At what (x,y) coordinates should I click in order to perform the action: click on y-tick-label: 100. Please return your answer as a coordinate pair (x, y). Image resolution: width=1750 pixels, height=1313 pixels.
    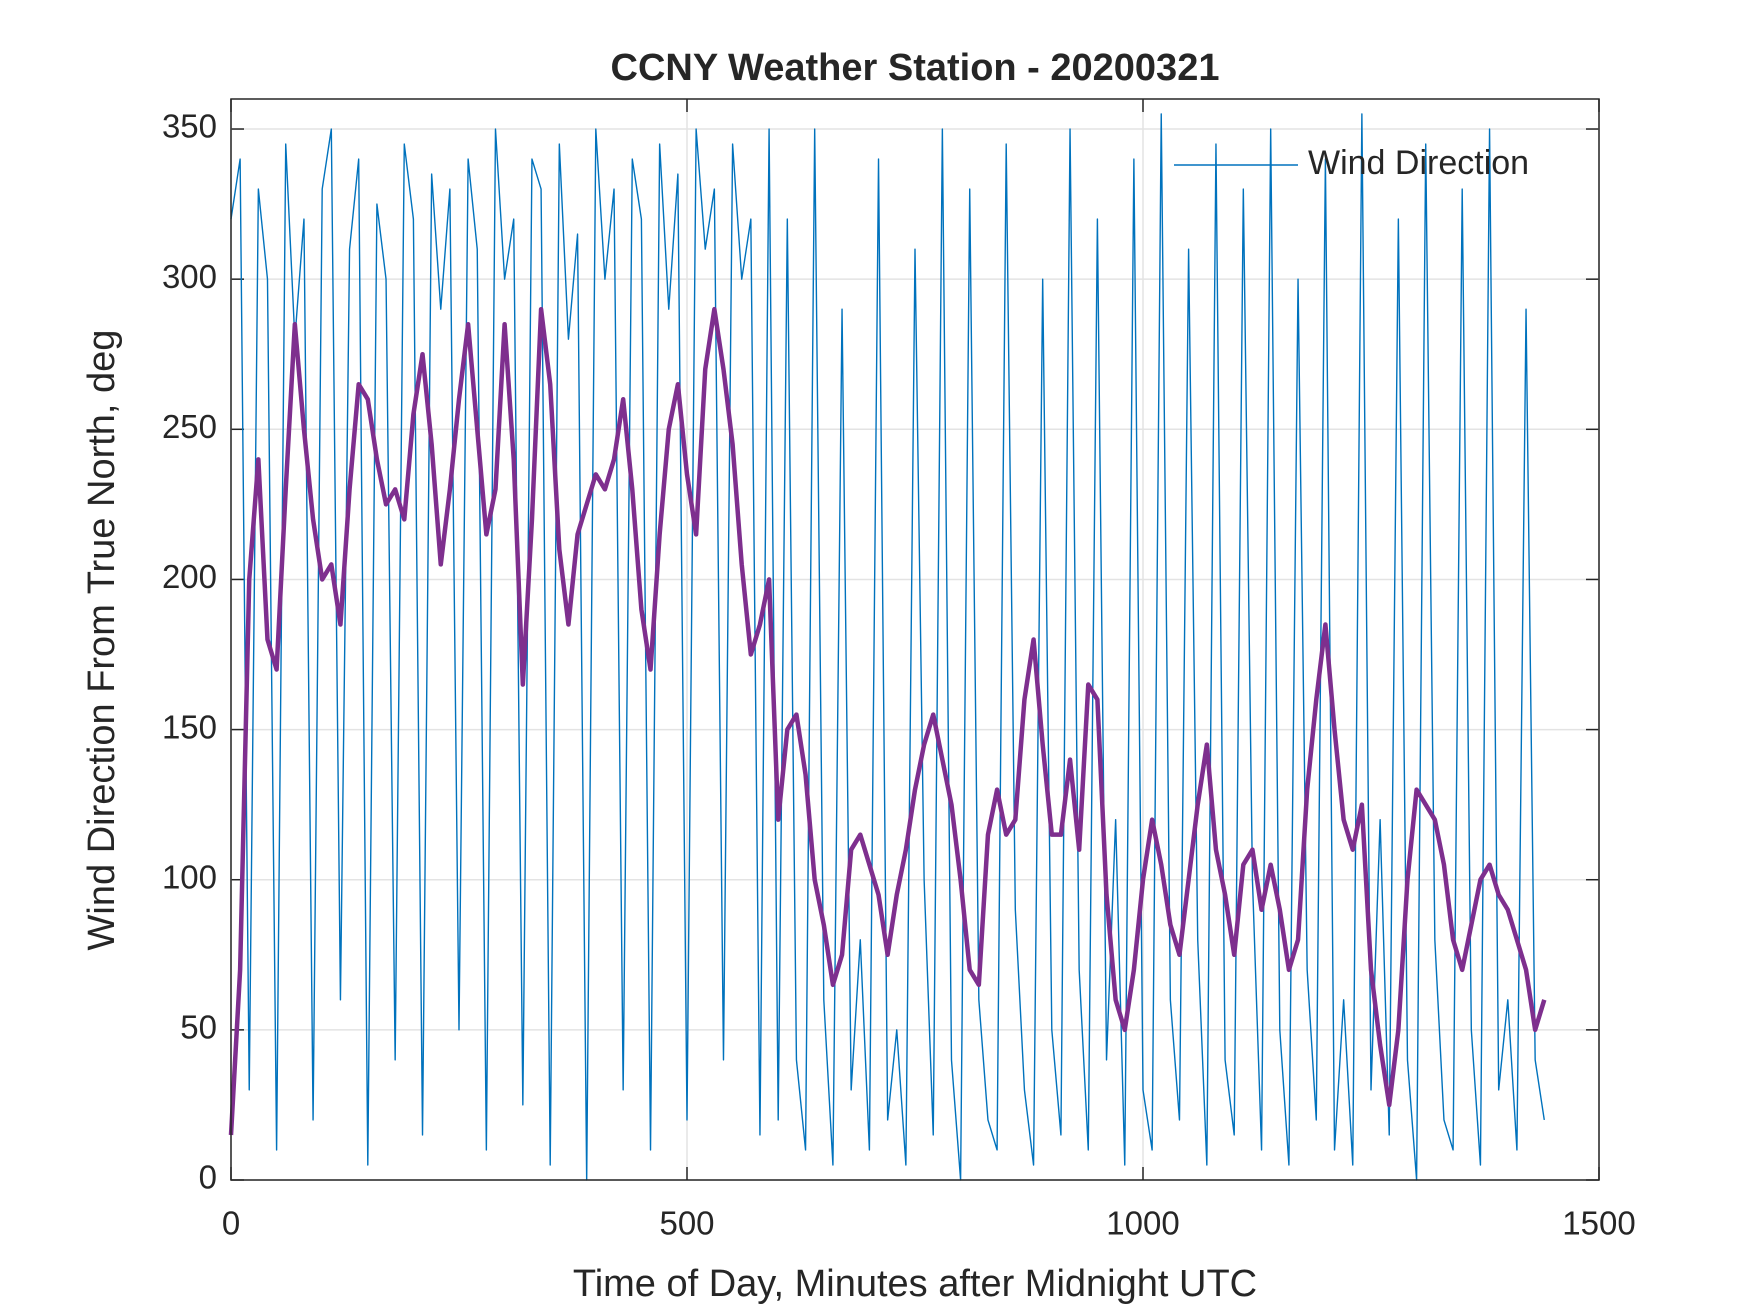
    Looking at the image, I should click on (189, 876).